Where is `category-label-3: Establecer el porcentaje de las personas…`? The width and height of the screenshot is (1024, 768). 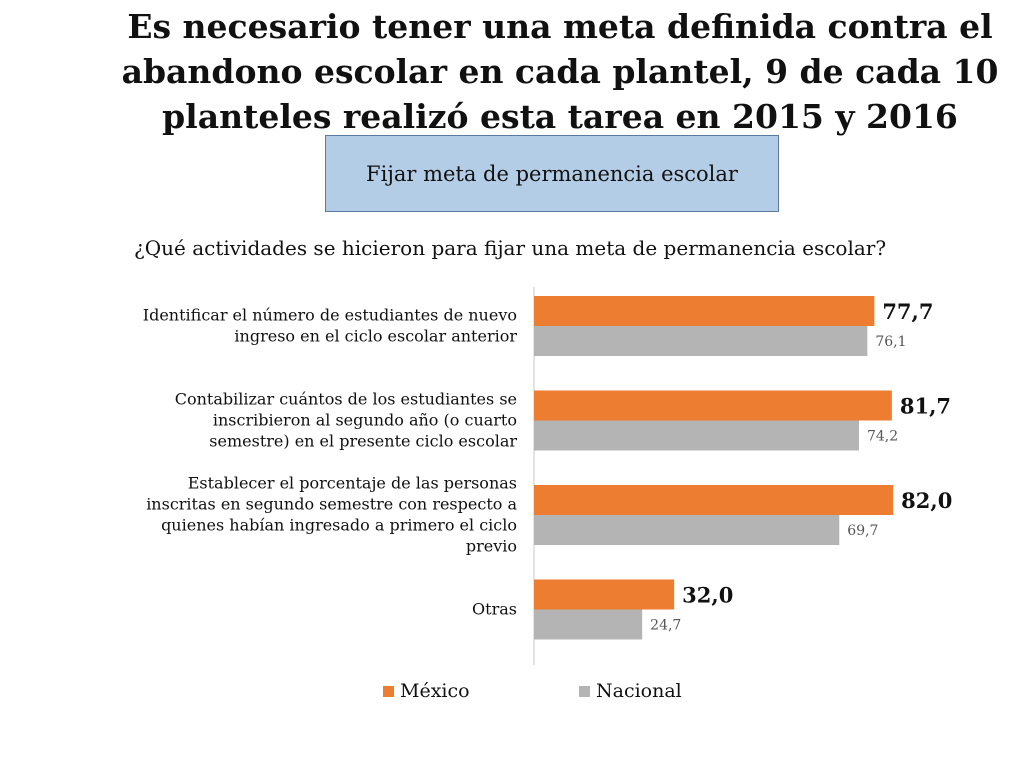 category-label-3: Establecer el porcentaje de las personas… is located at coordinates (331, 515).